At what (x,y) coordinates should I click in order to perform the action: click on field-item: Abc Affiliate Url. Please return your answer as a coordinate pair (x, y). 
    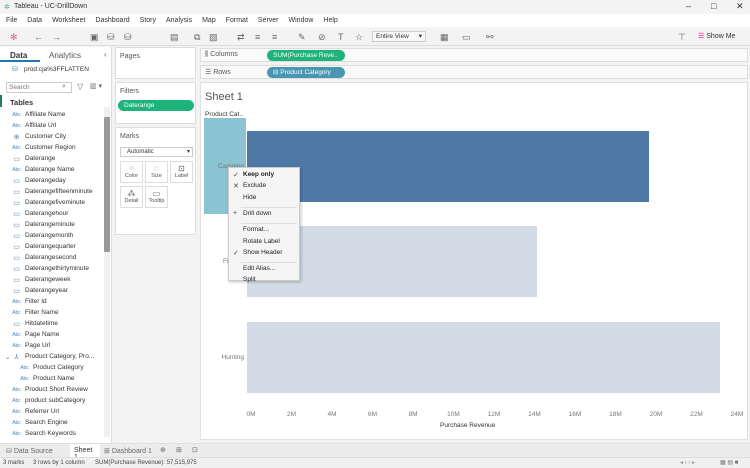
    Looking at the image, I should click on (34, 125).